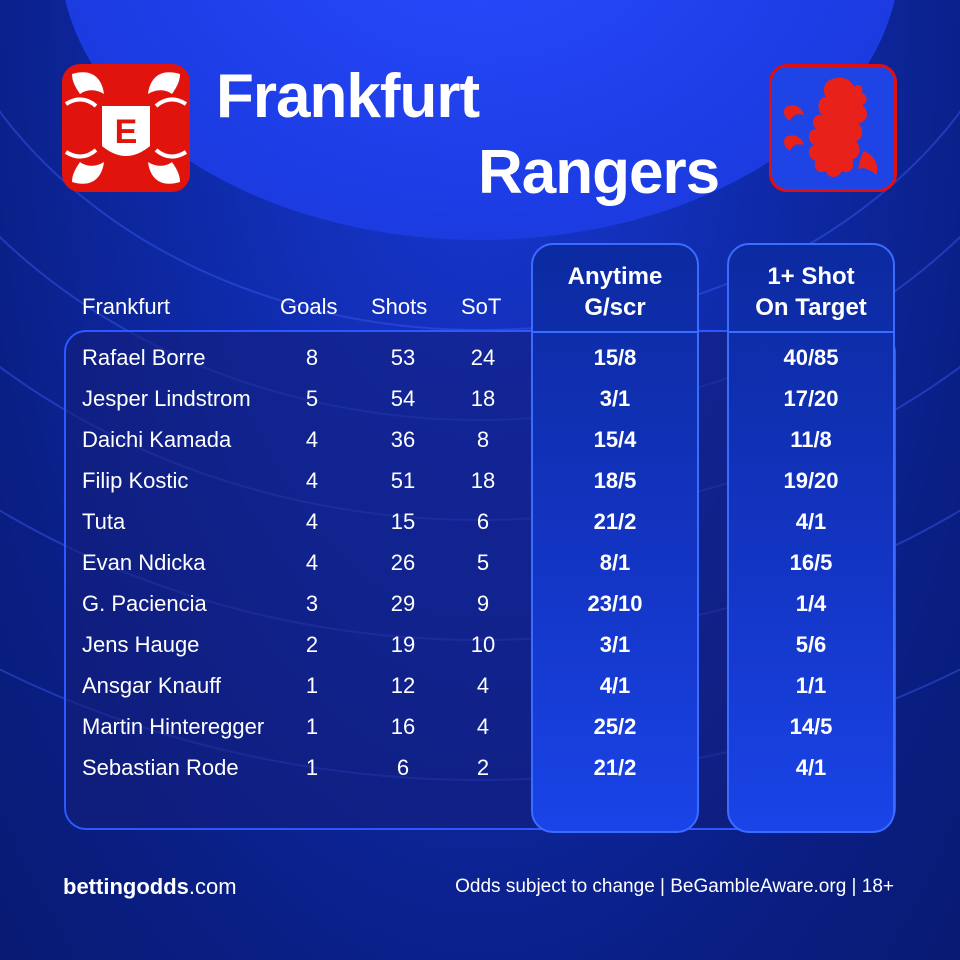 The width and height of the screenshot is (960, 960). What do you see at coordinates (833, 128) in the screenshot?
I see `rangers-lion-logo` at bounding box center [833, 128].